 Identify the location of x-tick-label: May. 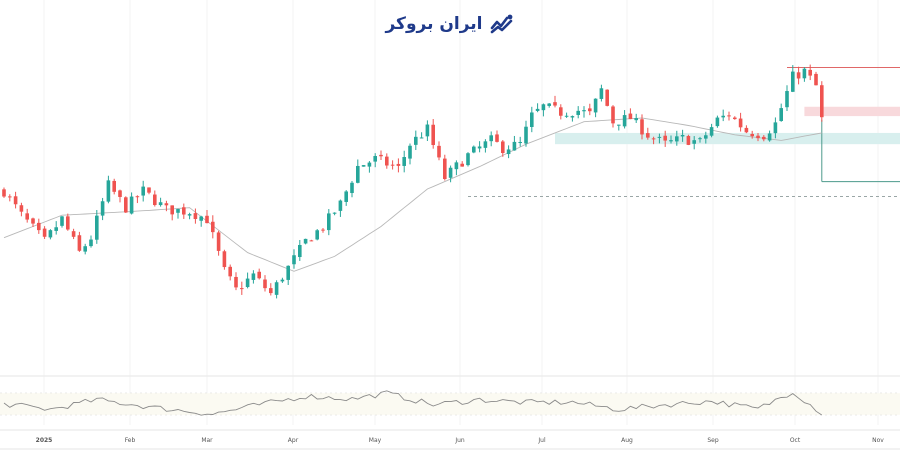
(375, 440).